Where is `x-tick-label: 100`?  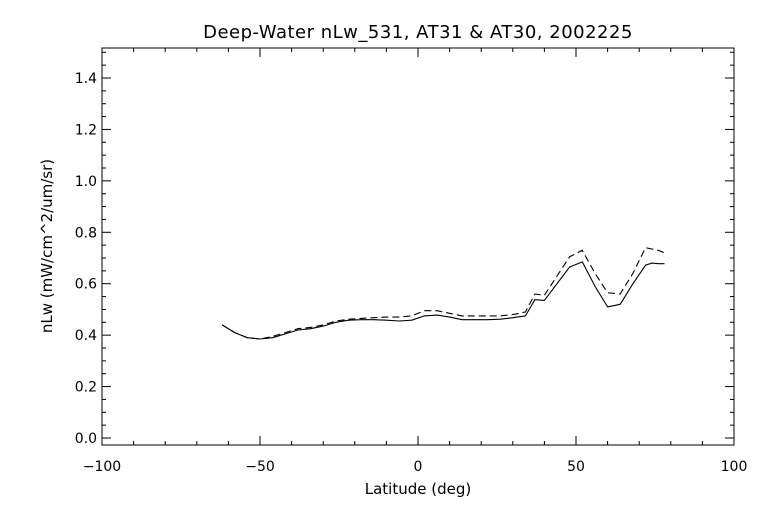
x-tick-label: 100 is located at coordinates (734, 467).